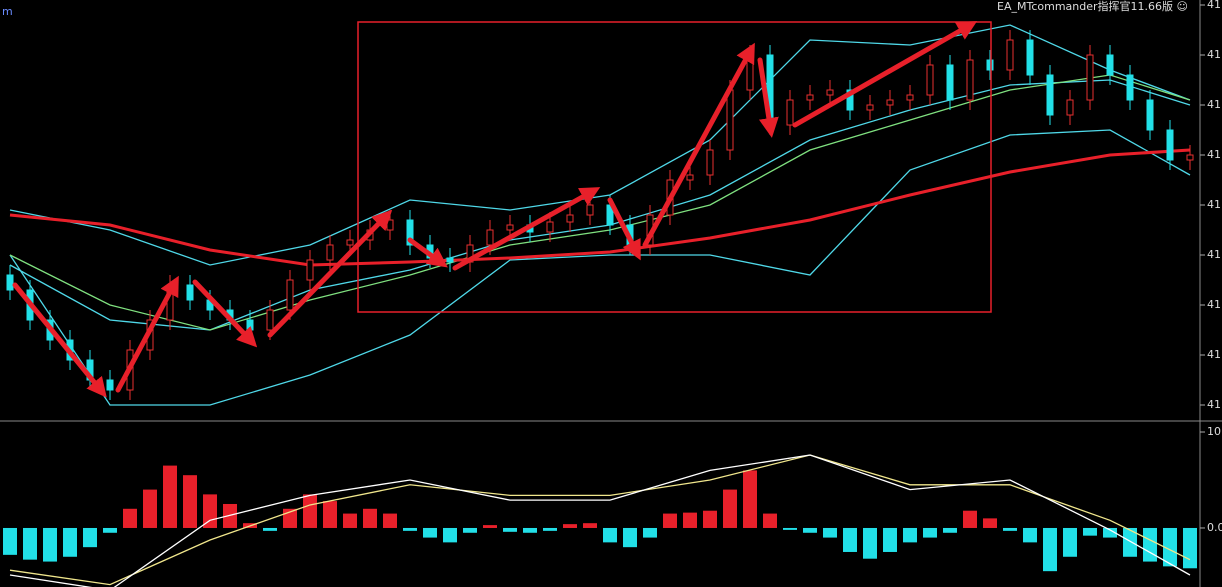 The height and width of the screenshot is (587, 1222). I want to click on y-tick-label: 10., so click(1214, 431).